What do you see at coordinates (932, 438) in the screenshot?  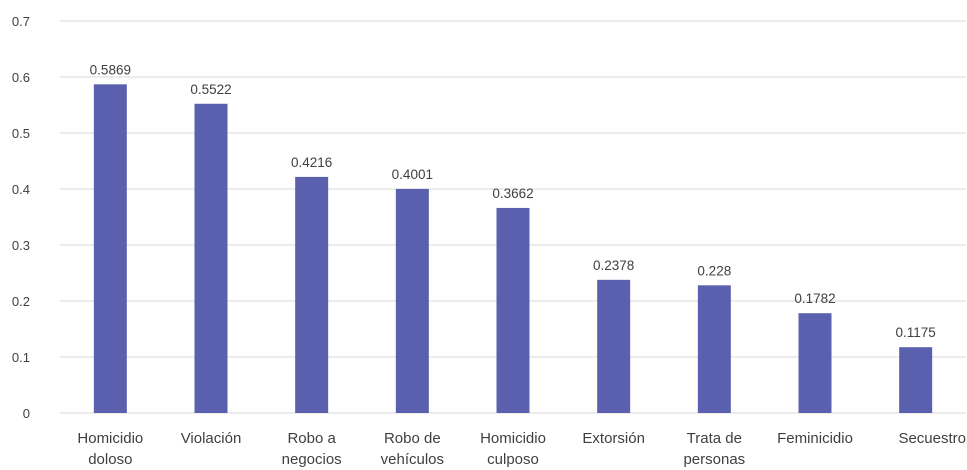 I see `category-label: Secuestro` at bounding box center [932, 438].